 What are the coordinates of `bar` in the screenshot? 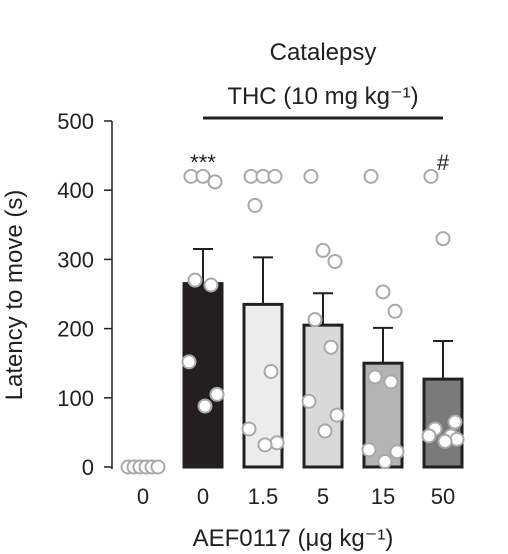 It's located at (203, 375).